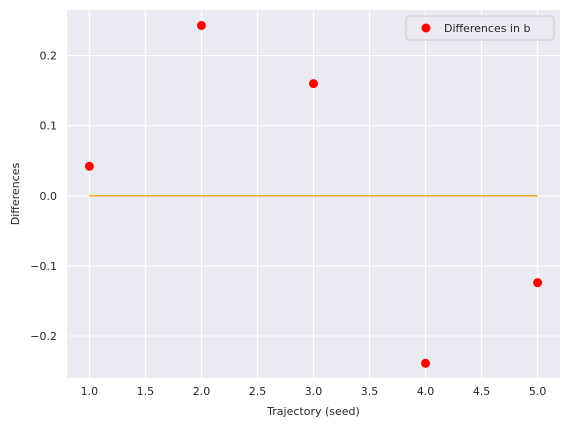 This screenshot has width=570, height=429. I want to click on y-tick-label: 0.0, so click(49, 196).